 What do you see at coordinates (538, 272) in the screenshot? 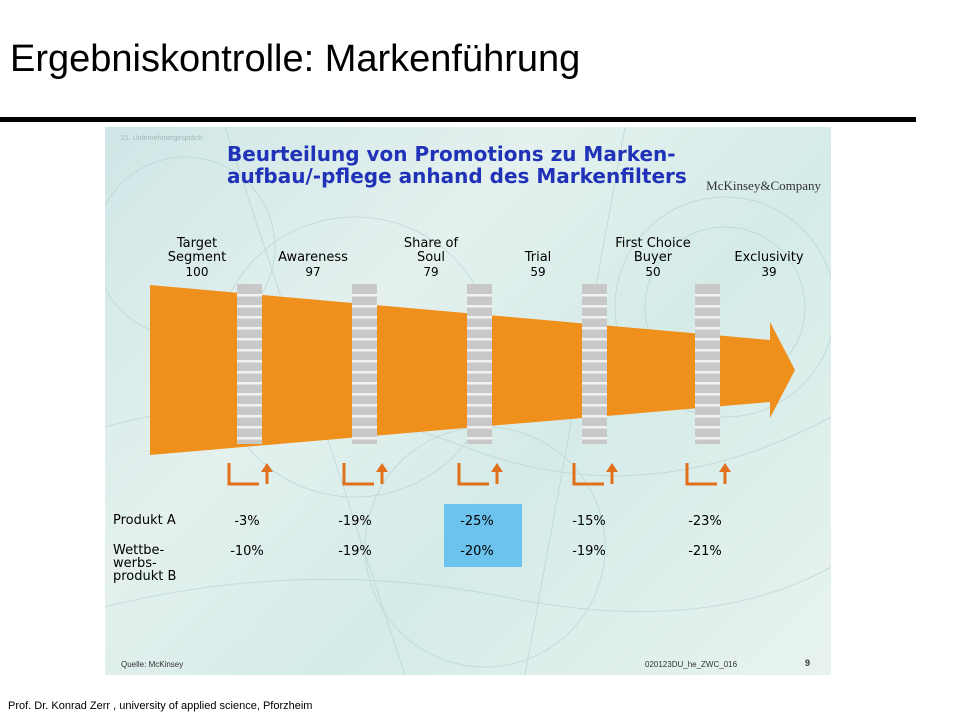
I see `stage-value: 59` at bounding box center [538, 272].